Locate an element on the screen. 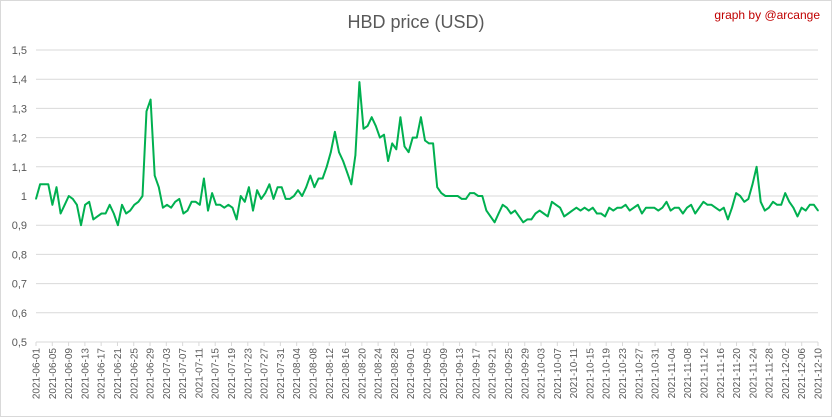  y-tick-label: 1,5 is located at coordinates (19, 51).